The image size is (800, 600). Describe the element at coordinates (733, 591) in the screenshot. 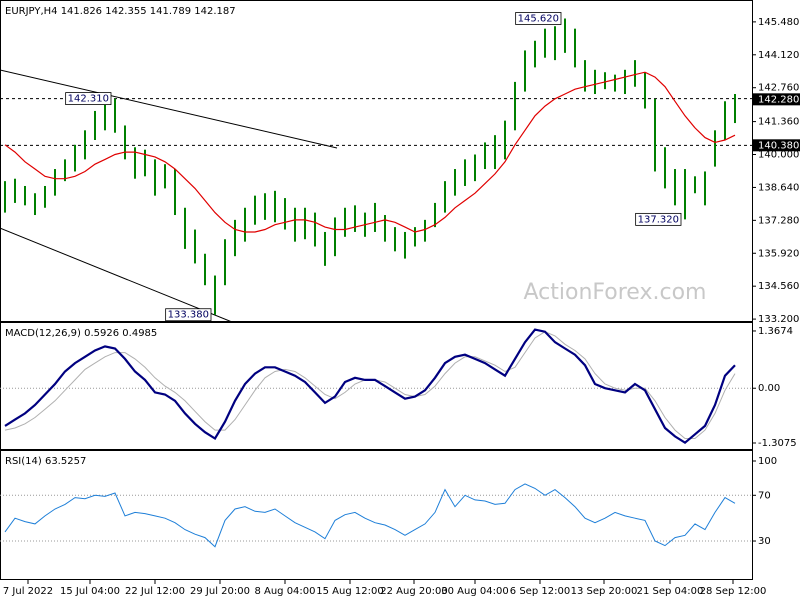

I see `x-tick-label: 28 Sep 12:00` at that location.